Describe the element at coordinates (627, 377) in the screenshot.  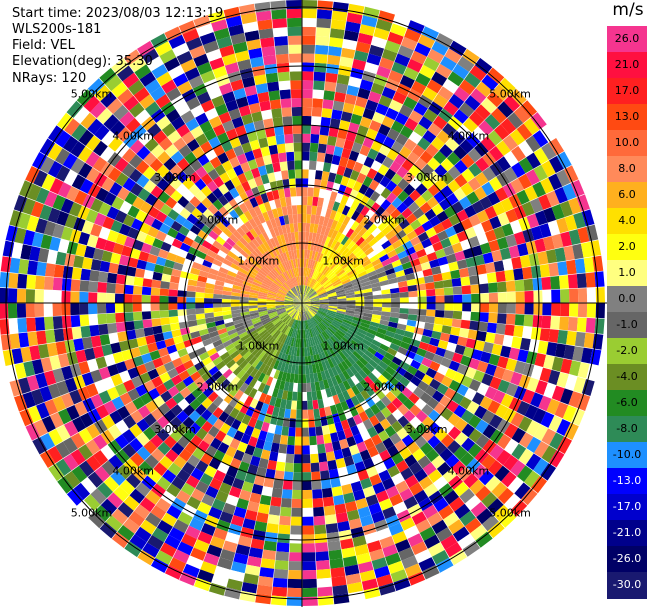
I see `colorbar-segment` at that location.